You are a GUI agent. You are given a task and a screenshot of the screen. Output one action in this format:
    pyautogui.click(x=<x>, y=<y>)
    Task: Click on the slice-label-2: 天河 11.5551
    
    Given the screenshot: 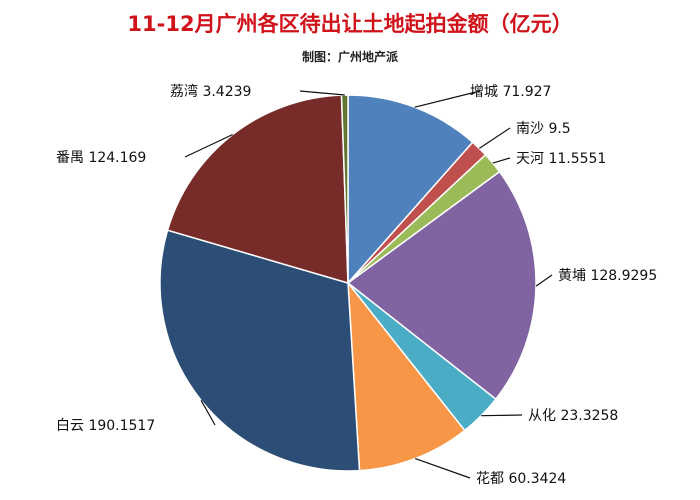 What is the action you would take?
    pyautogui.click(x=561, y=159)
    